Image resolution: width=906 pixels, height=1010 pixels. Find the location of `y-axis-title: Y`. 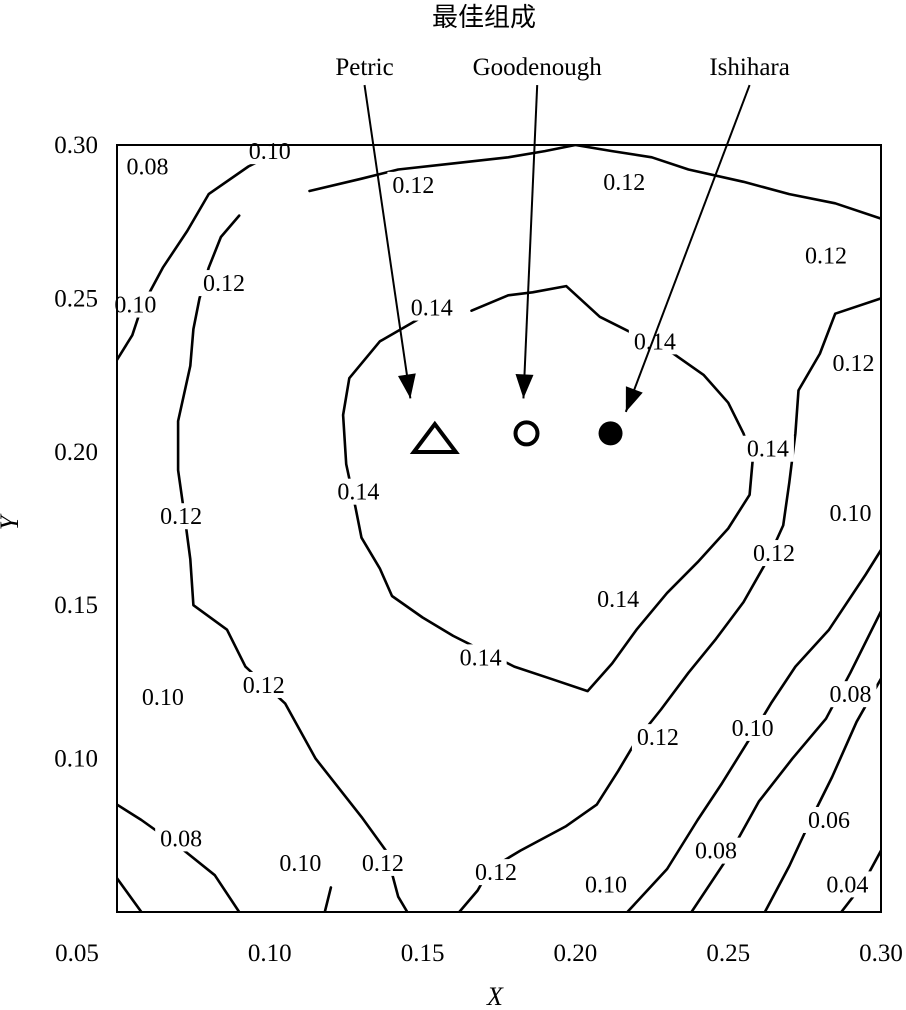

y-axis-title: Y is located at coordinates (12, 521).